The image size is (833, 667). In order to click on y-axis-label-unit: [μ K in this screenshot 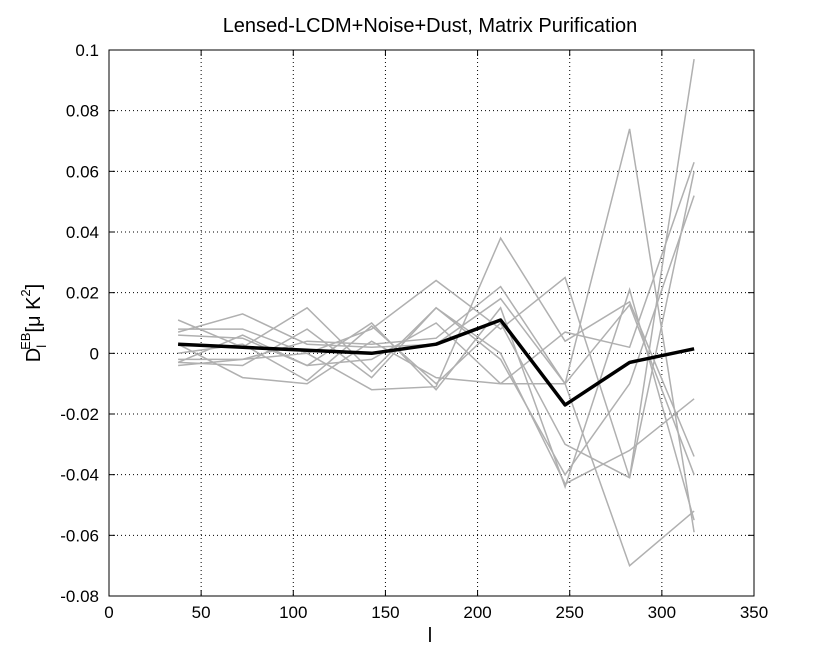, I will do `click(34, 314)`.